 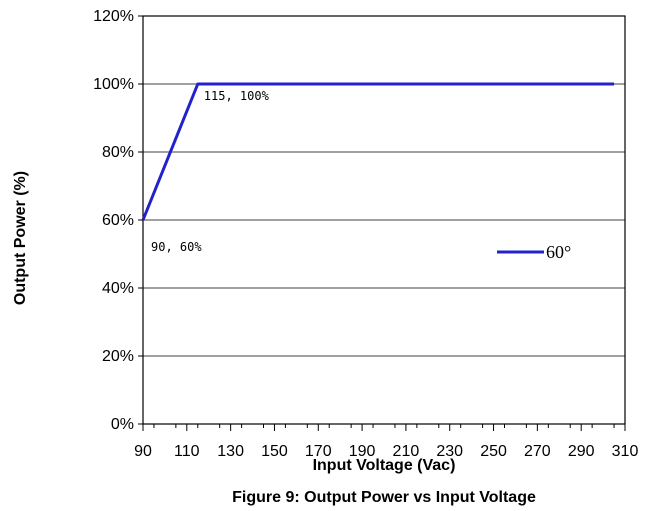 I want to click on x-tick-label: 230, so click(x=449, y=451).